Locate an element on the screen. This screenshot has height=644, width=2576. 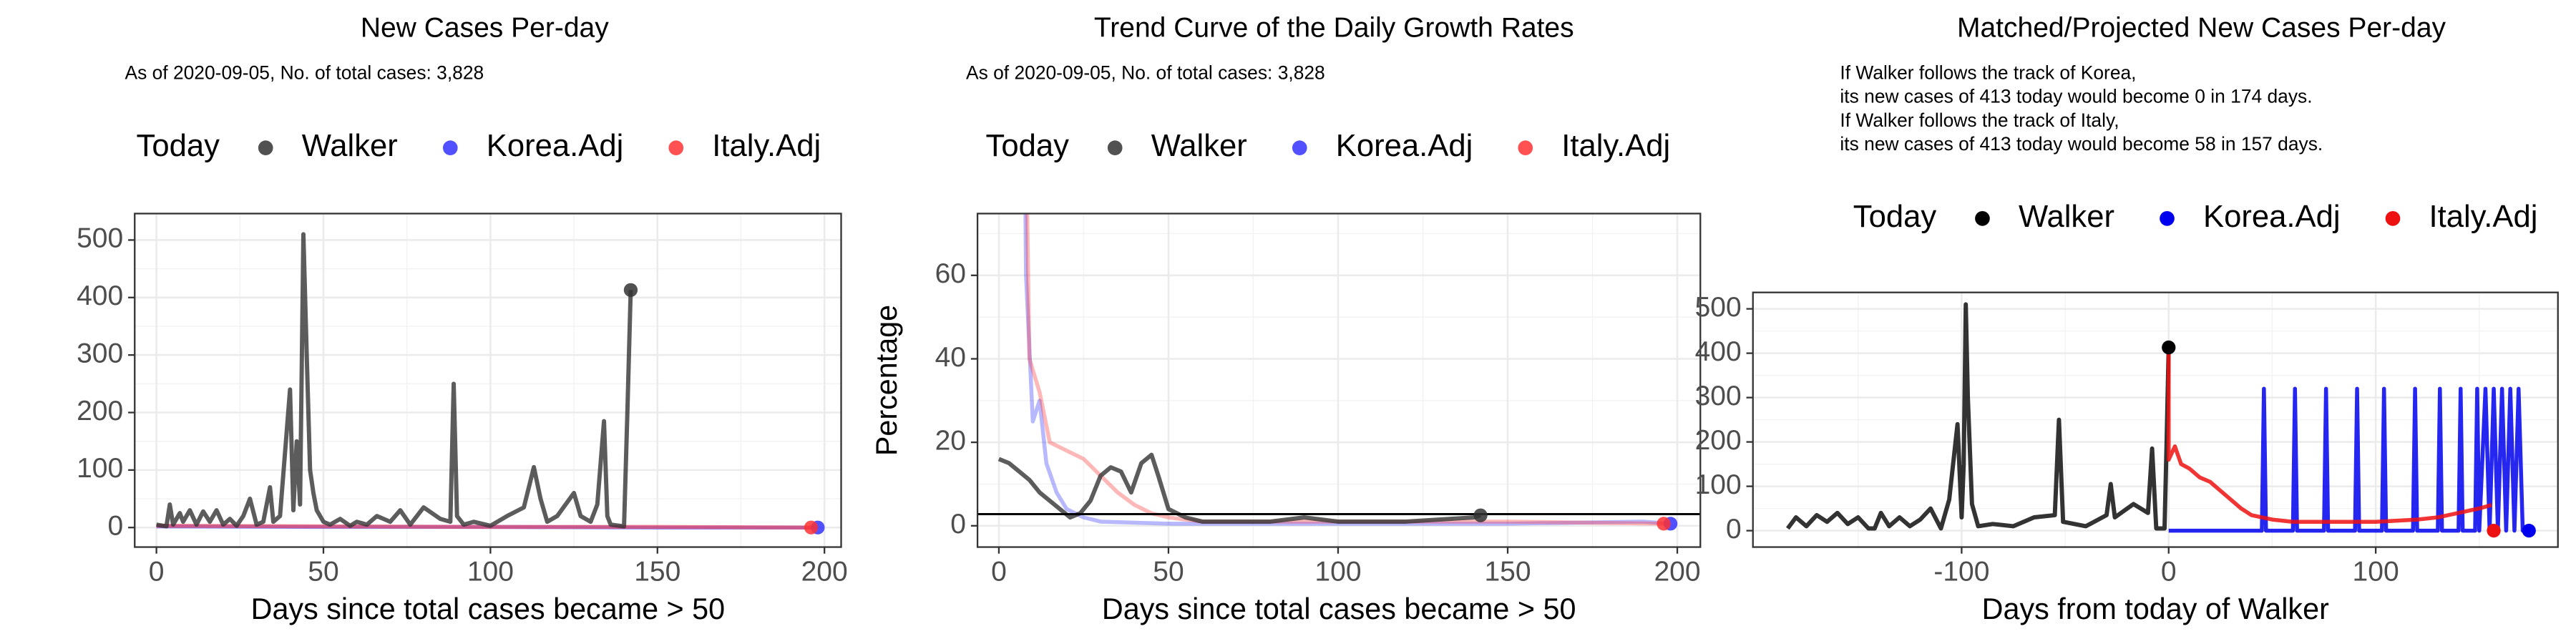
y-tick-label: 20 is located at coordinates (950, 440).